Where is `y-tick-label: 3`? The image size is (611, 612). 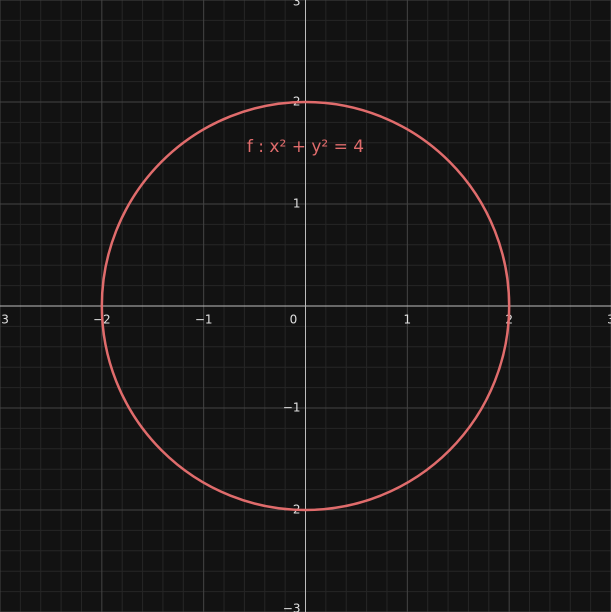 y-tick-label: 3 is located at coordinates (297, 4).